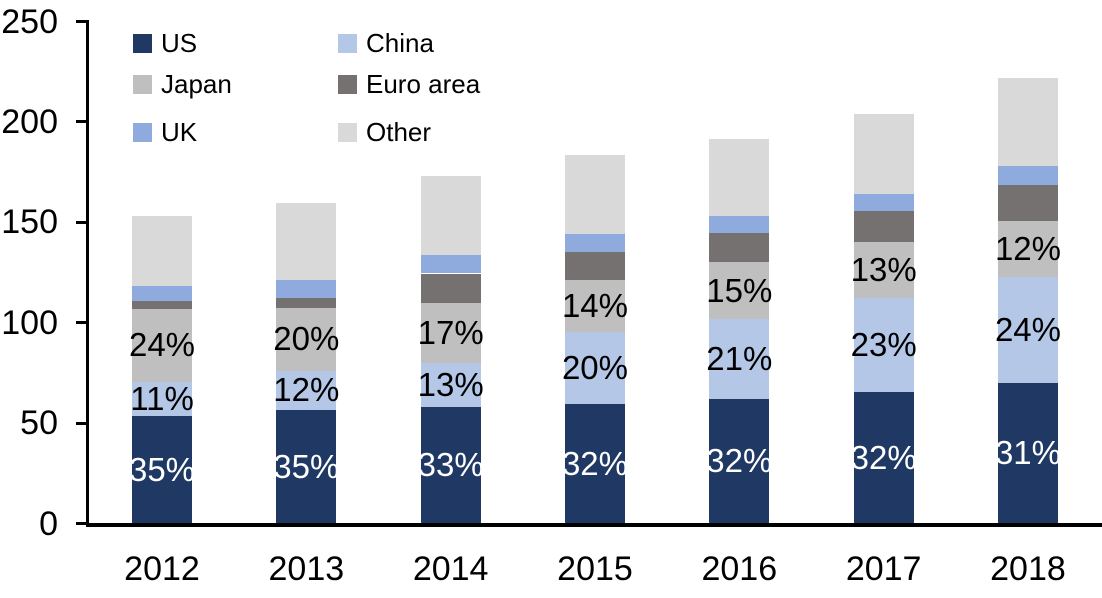  I want to click on legend-item-uk: UK, so click(165, 131).